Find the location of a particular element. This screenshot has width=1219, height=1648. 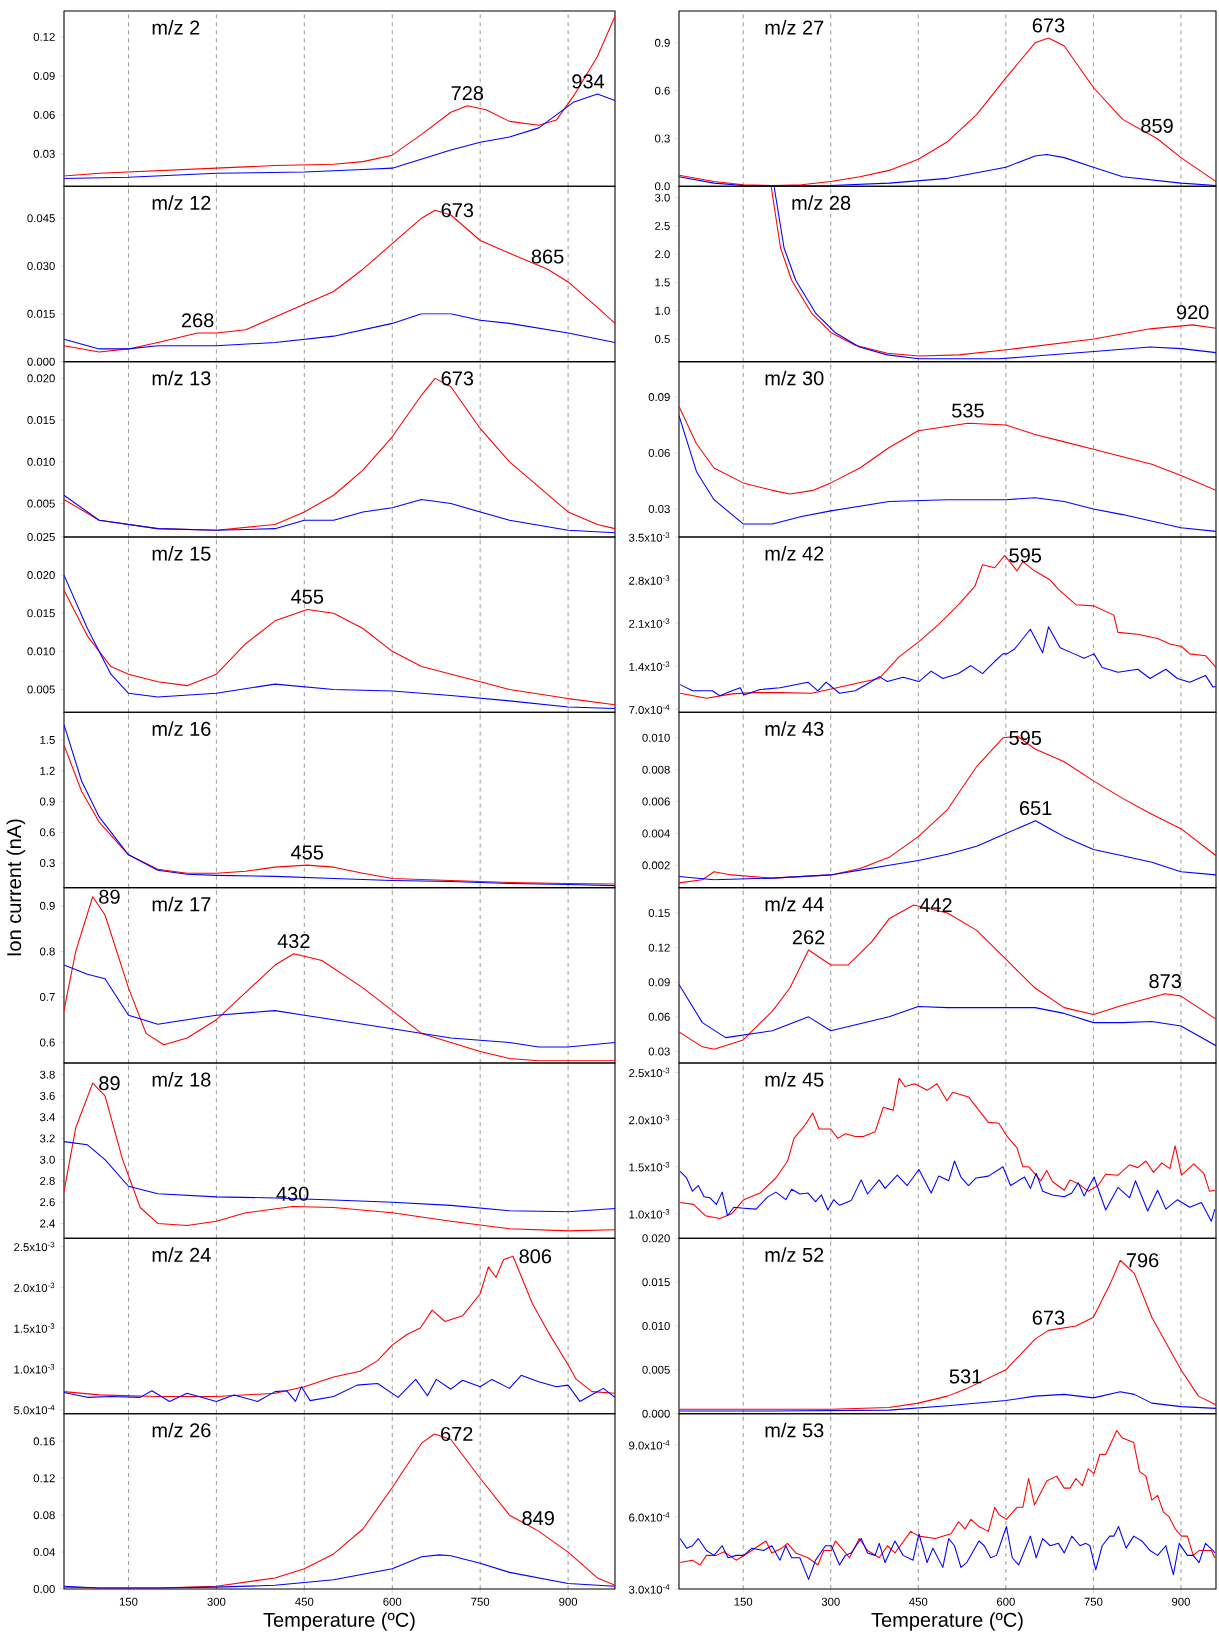

y-tick-label: 2.1x10$^{-3}$ is located at coordinates (649, 623).